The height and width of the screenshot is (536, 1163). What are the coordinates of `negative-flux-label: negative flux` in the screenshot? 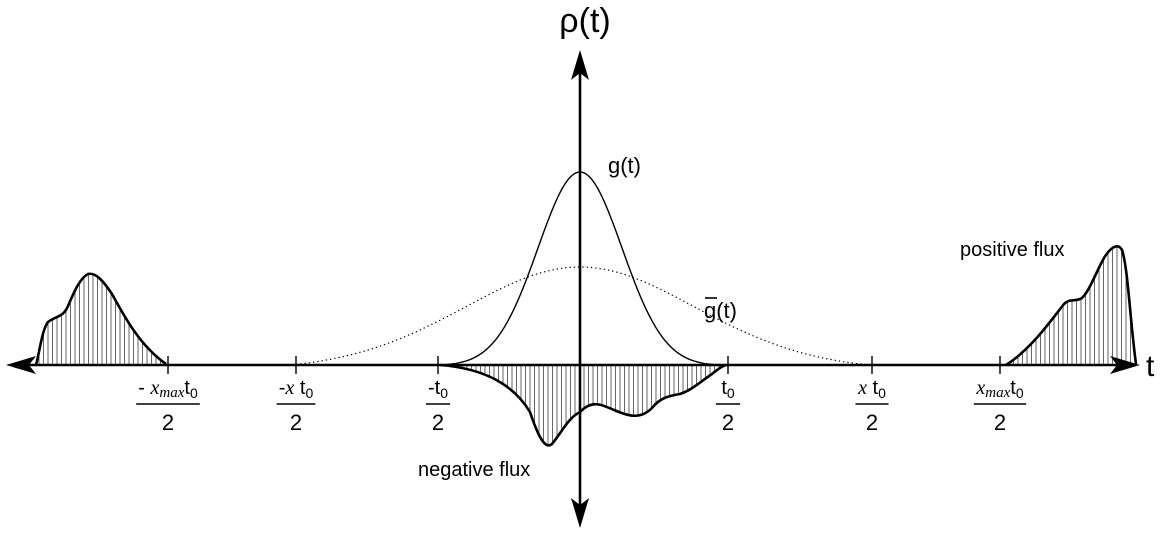 It's located at (474, 470).